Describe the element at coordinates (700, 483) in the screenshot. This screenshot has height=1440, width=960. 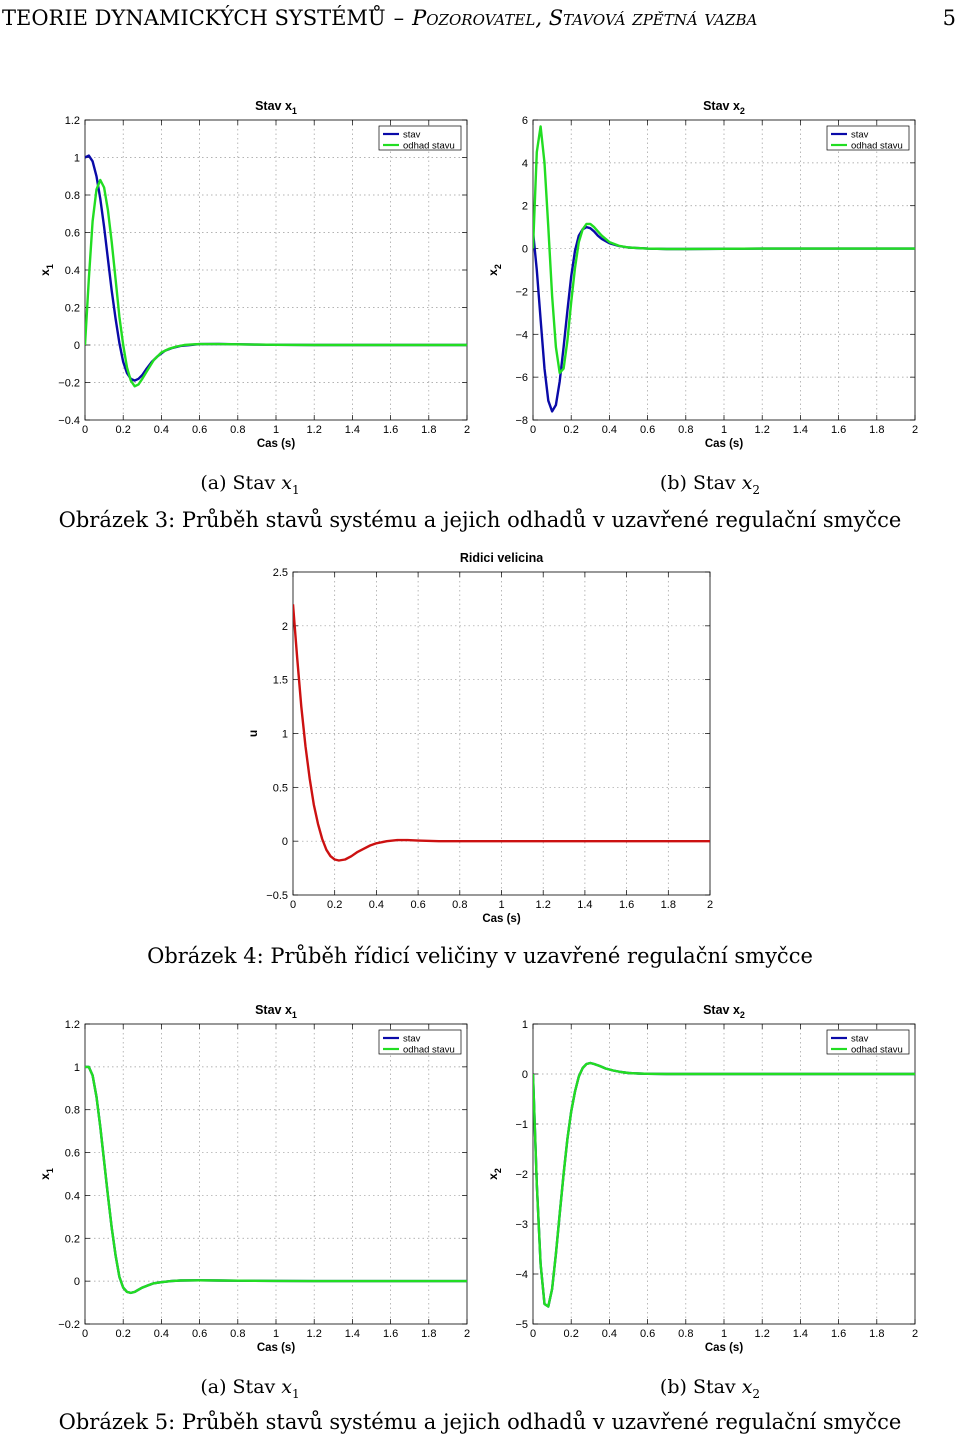
I see `subcaption-prefix: (b) Stav` at that location.